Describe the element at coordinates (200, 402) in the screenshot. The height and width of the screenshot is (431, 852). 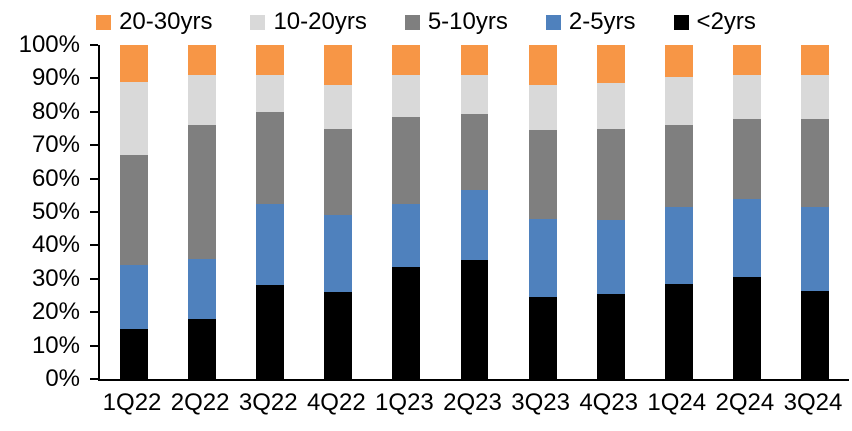
I see `x-tick-label-2q22: 2Q22` at that location.